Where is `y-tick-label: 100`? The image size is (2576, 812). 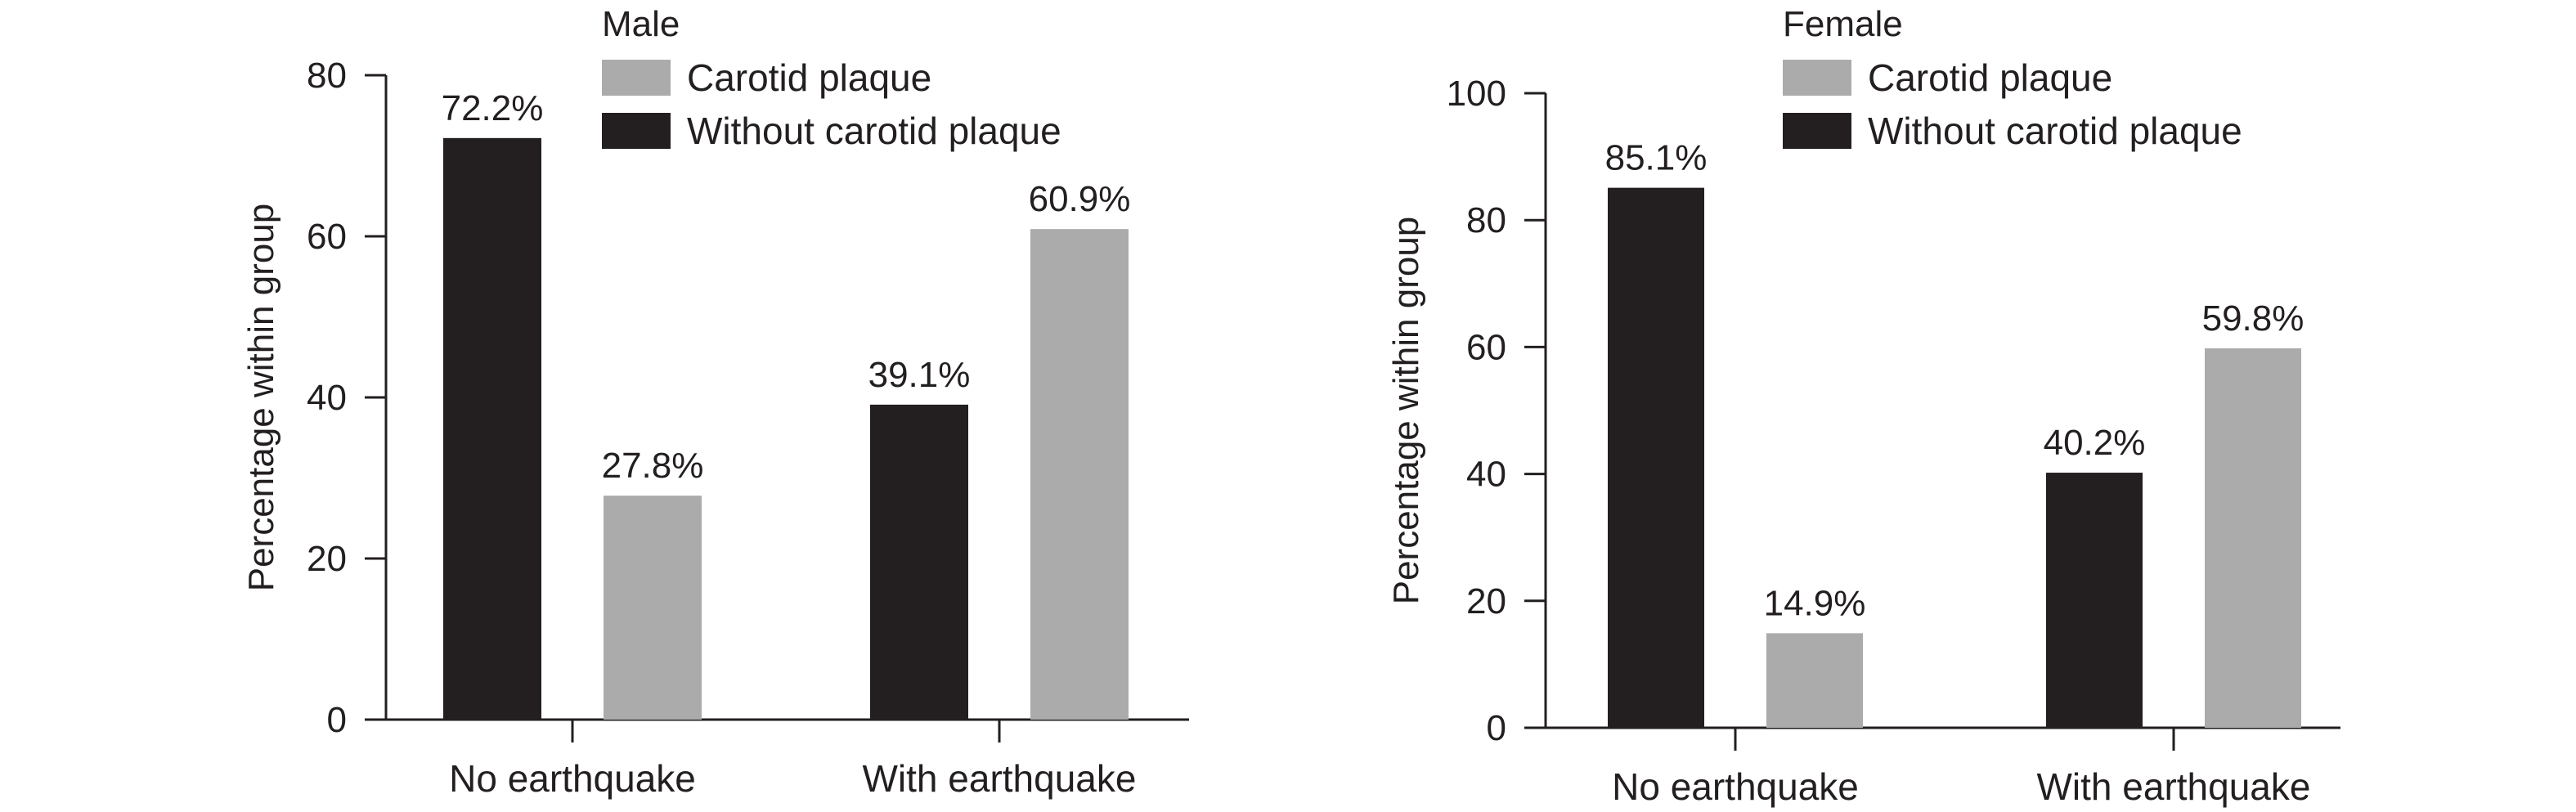
y-tick-label: 100 is located at coordinates (1476, 94).